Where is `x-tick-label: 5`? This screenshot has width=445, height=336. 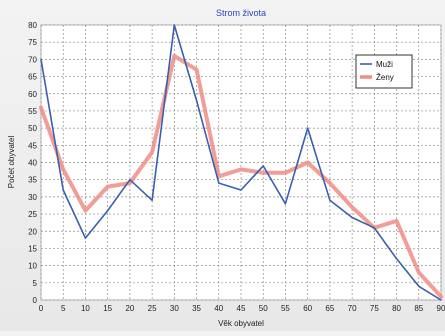 x-tick-label: 5 is located at coordinates (63, 308).